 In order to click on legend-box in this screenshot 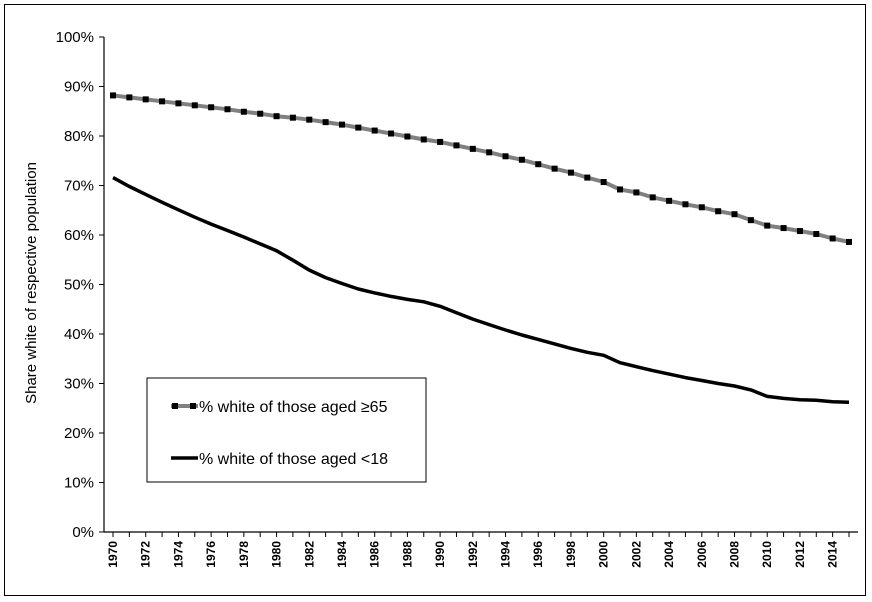, I will do `click(286, 430)`.